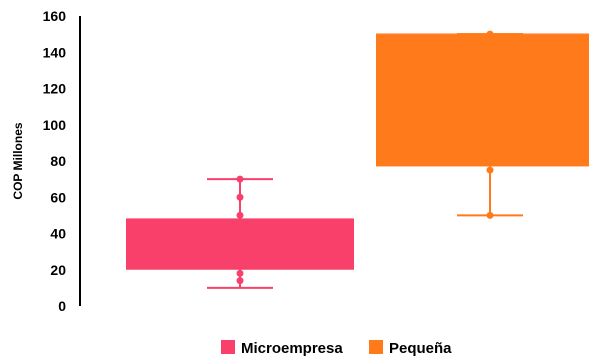  I want to click on y-tick-label: 20, so click(58, 270).